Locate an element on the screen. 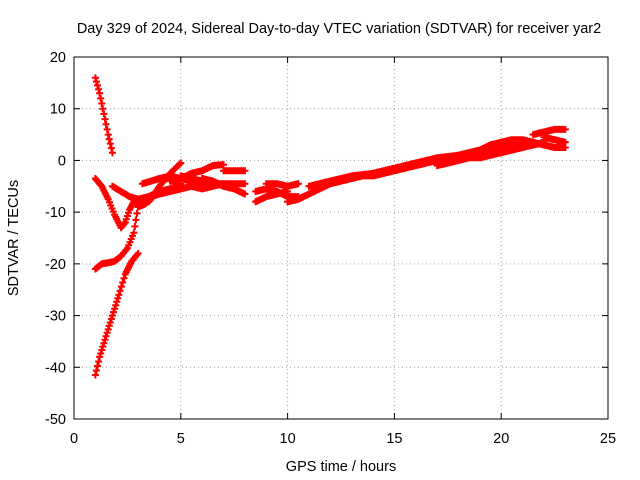 This screenshot has width=640, height=480. y-tick-label: -40 is located at coordinates (55, 368).